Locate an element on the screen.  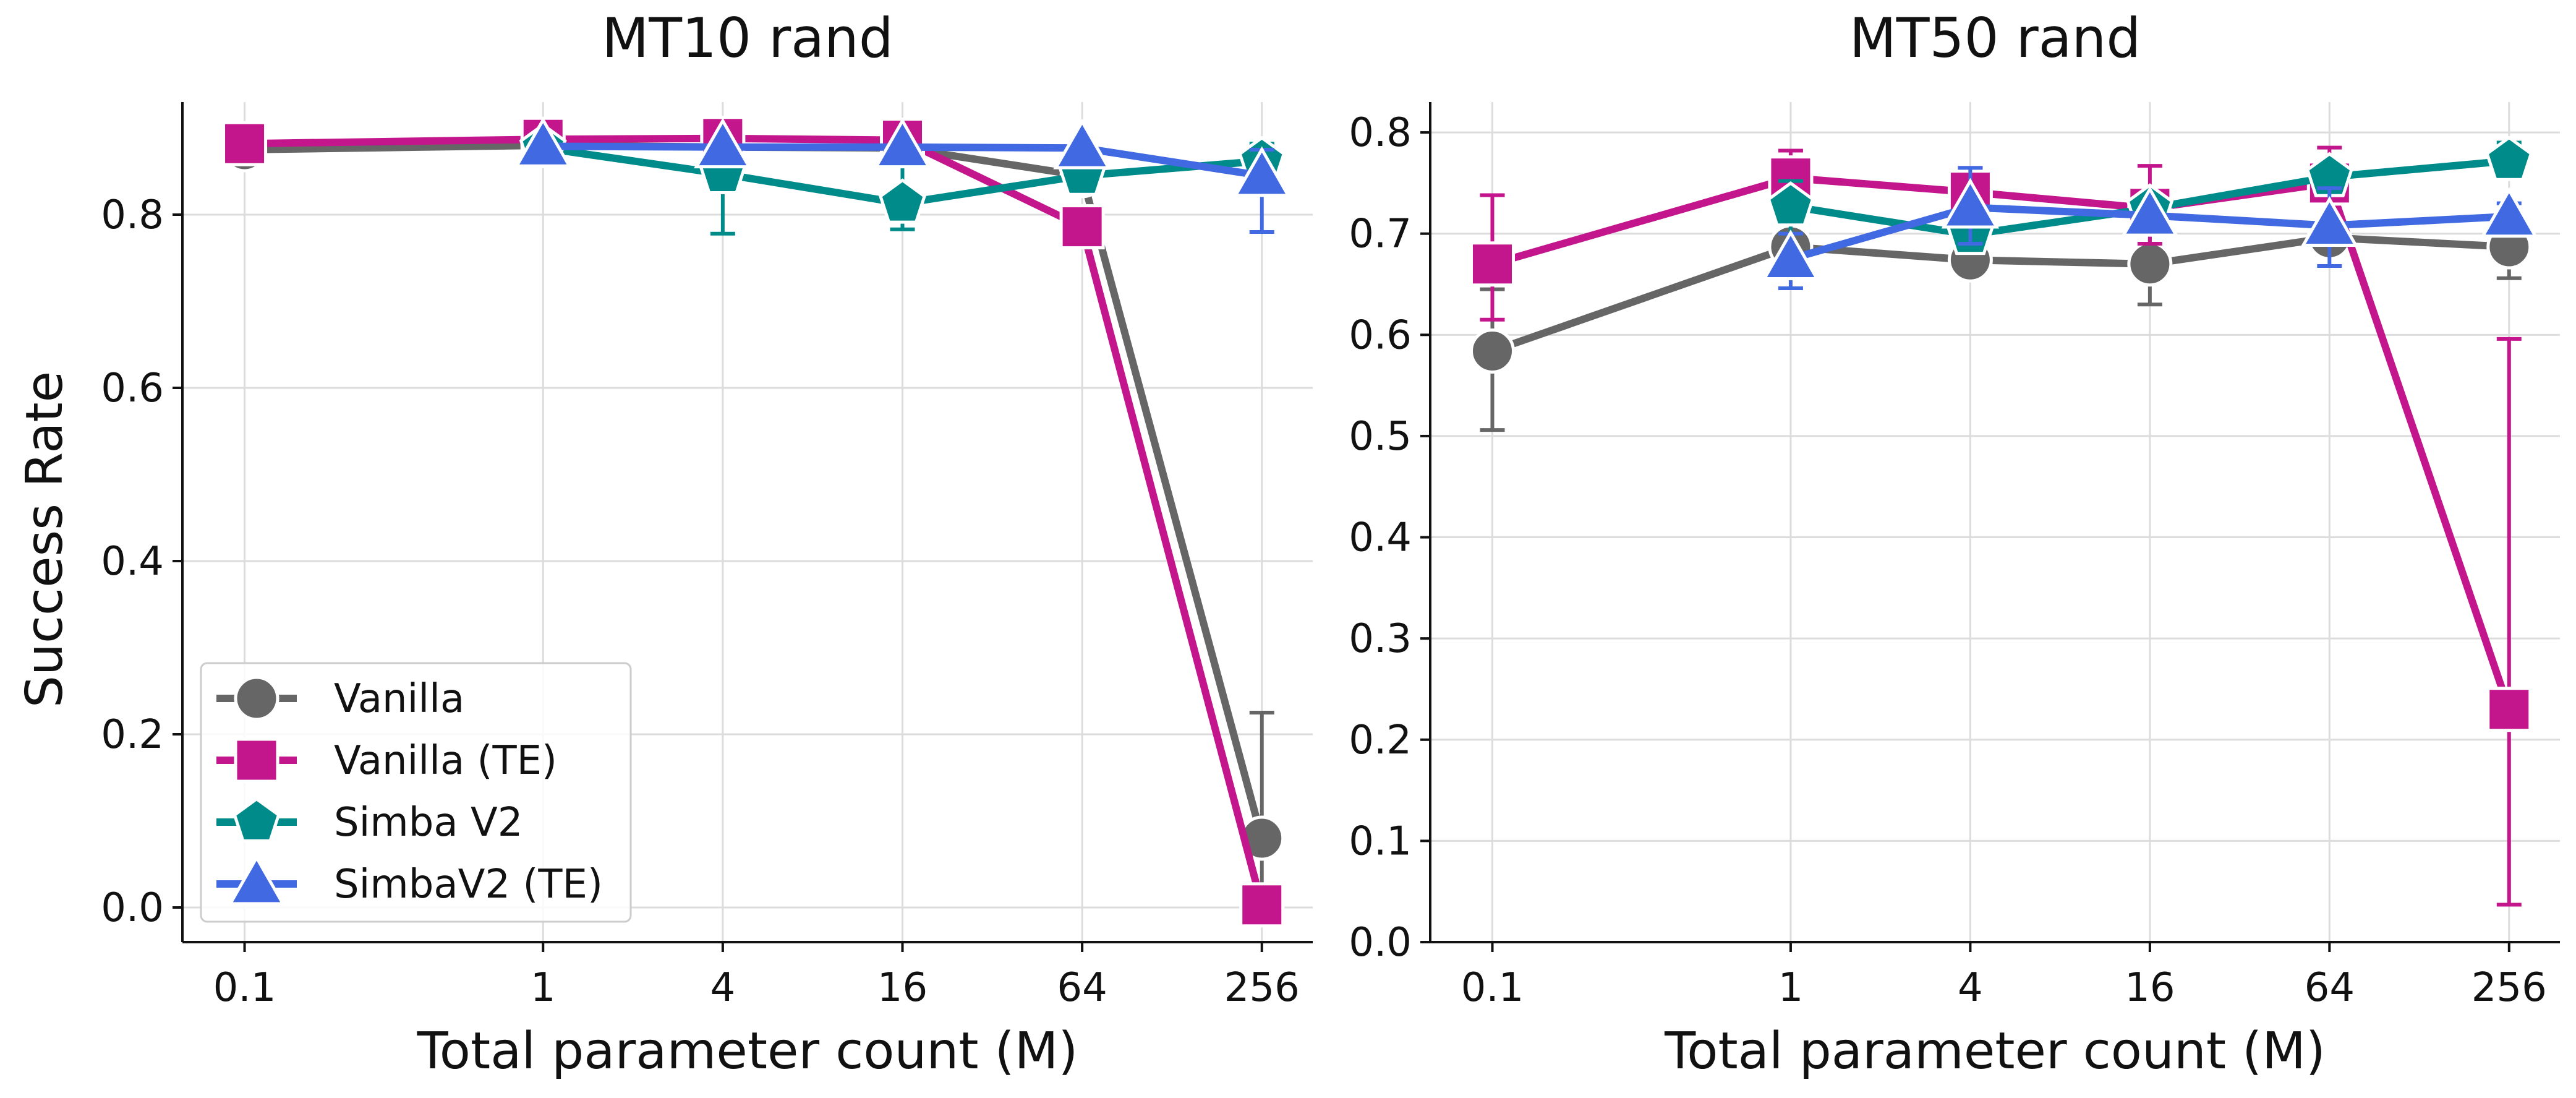
y-tick-label: 0.5 is located at coordinates (1380, 437).